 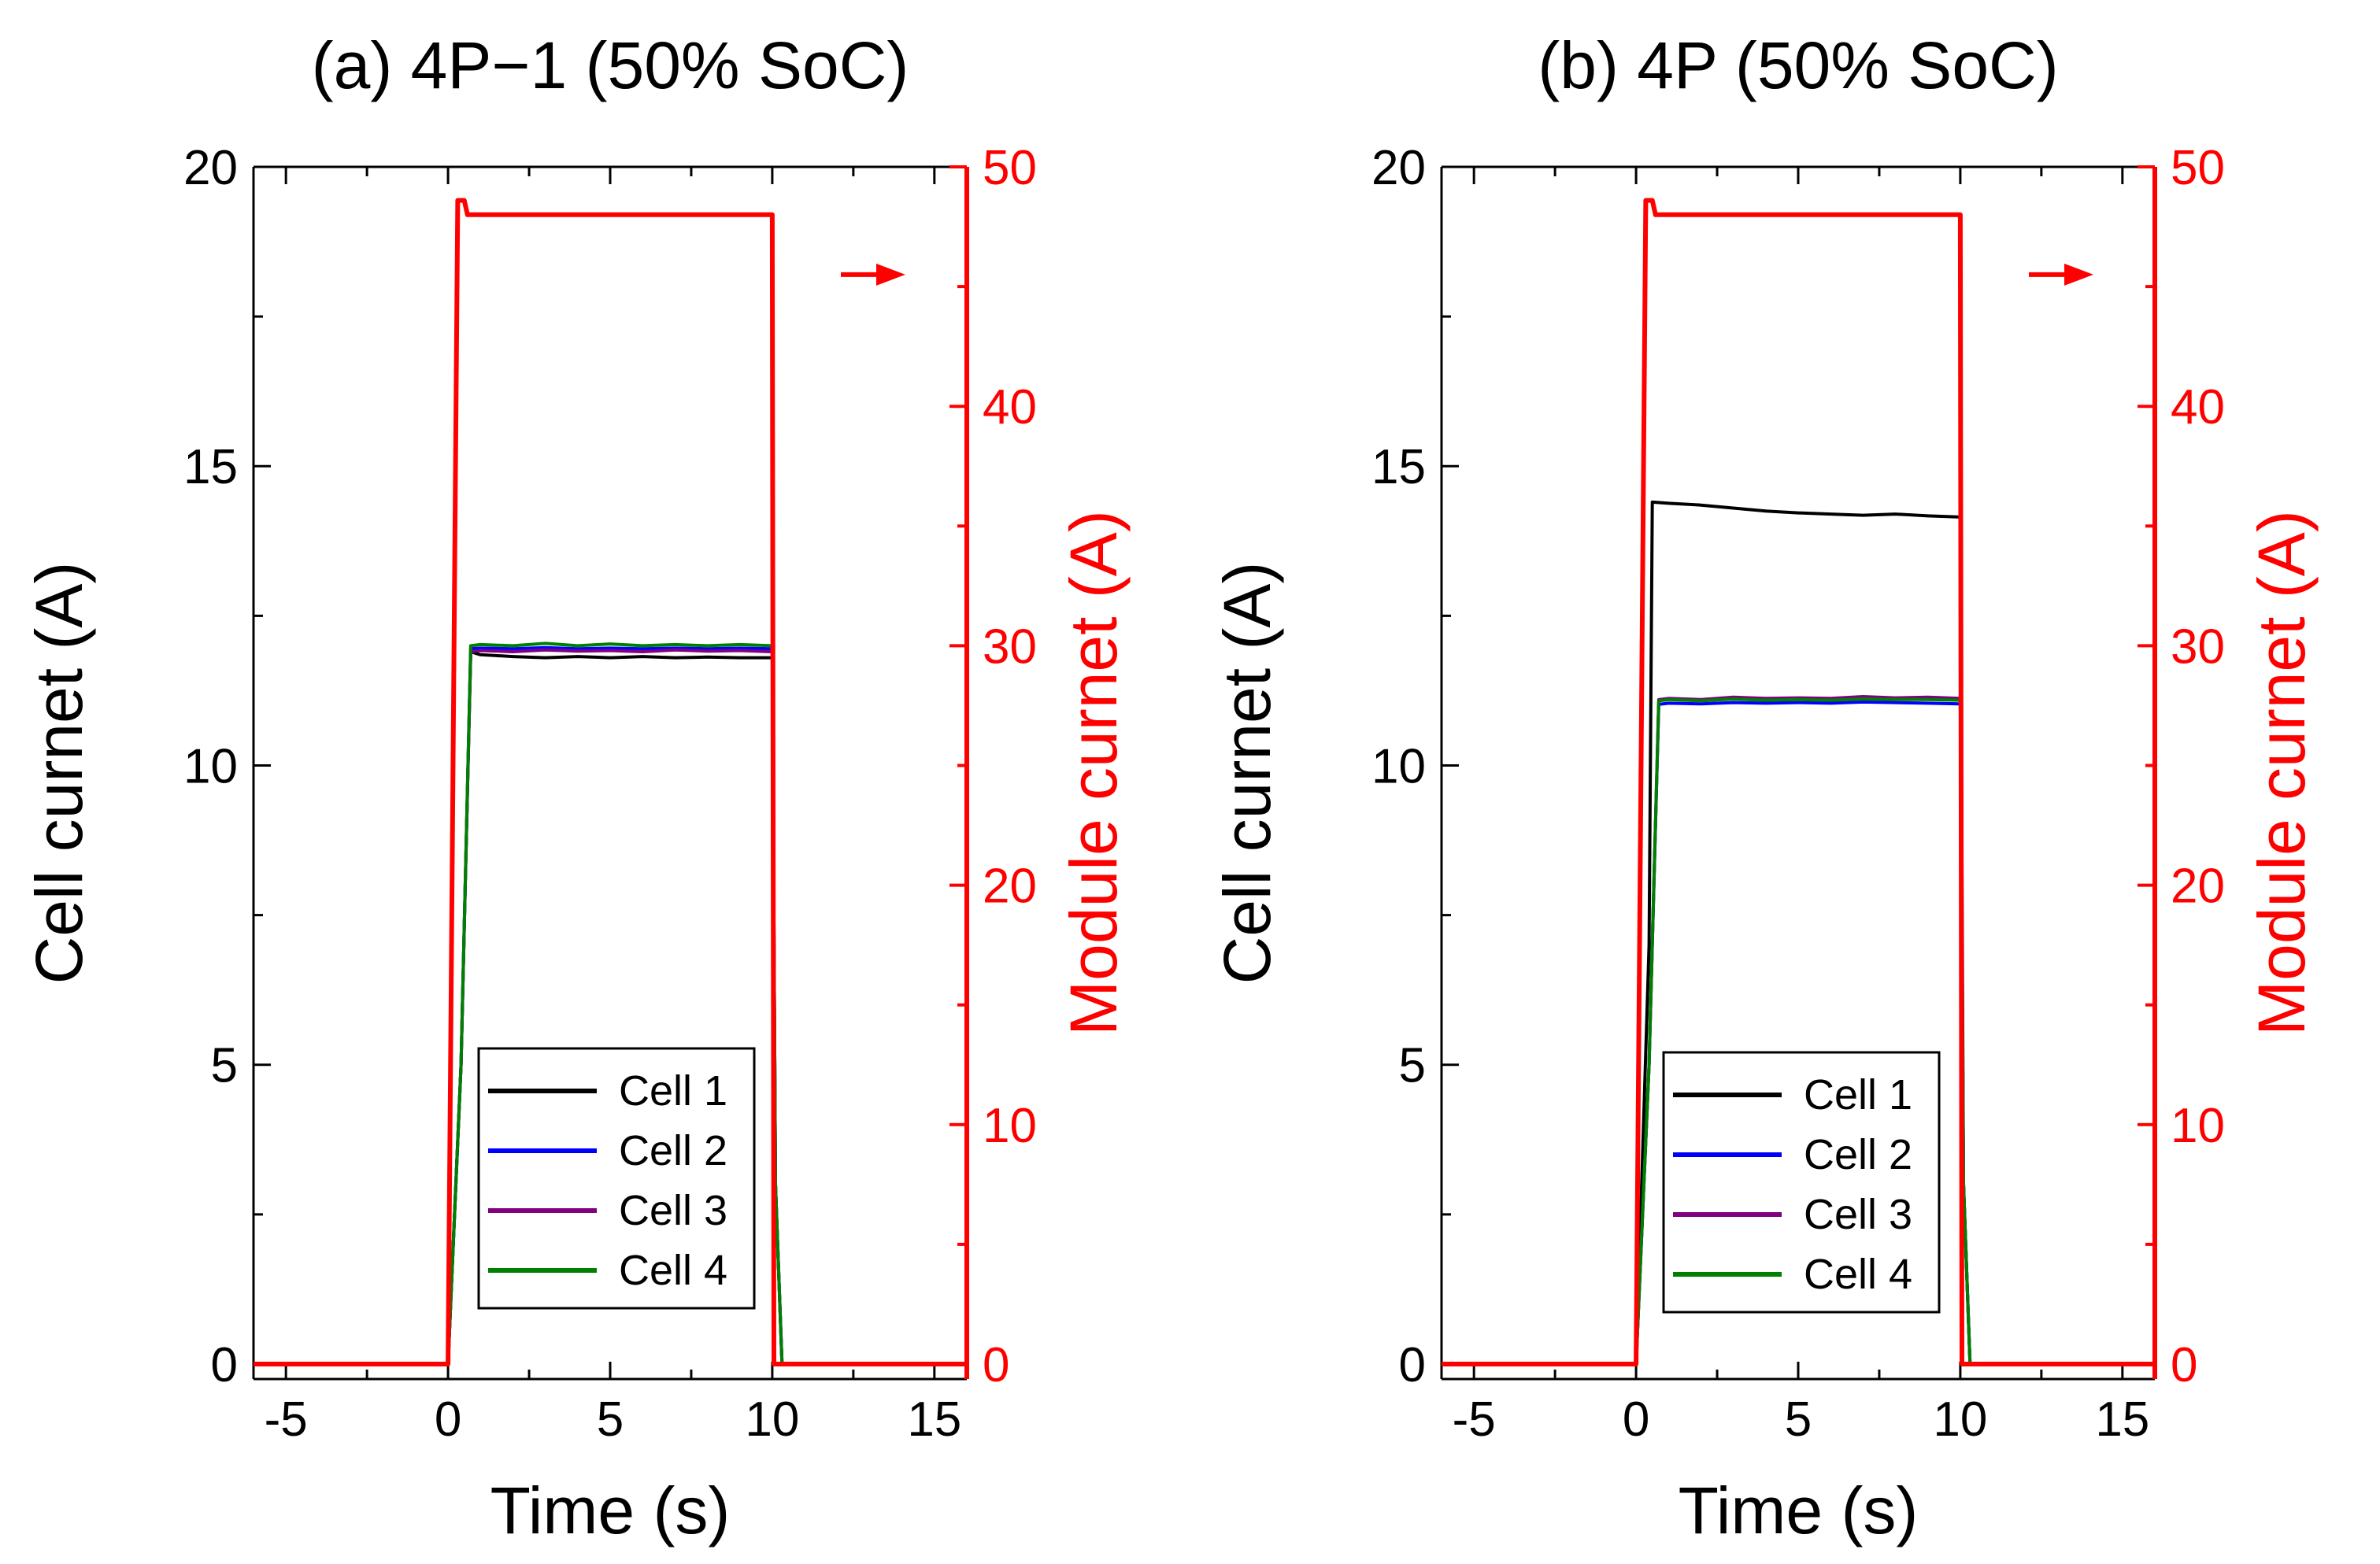 I want to click on chart-title: (b) 4P (50% SoC), so click(x=1798, y=65).